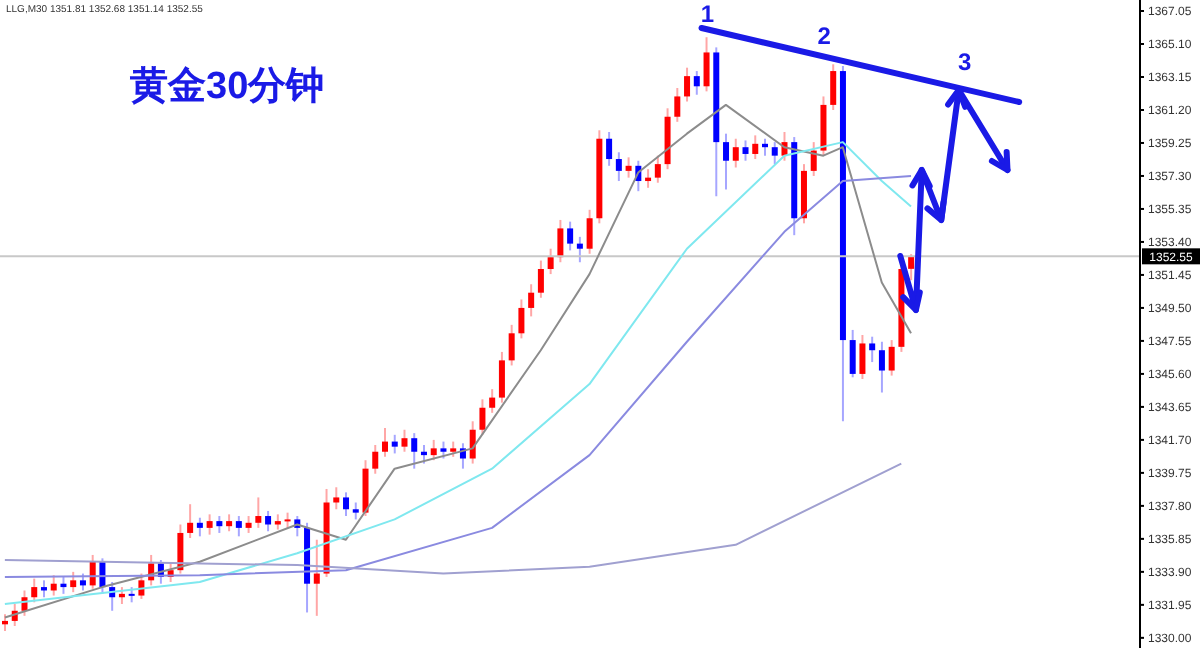 The height and width of the screenshot is (662, 1200). What do you see at coordinates (226, 86) in the screenshot?
I see `text: 黄金30分钟` at bounding box center [226, 86].